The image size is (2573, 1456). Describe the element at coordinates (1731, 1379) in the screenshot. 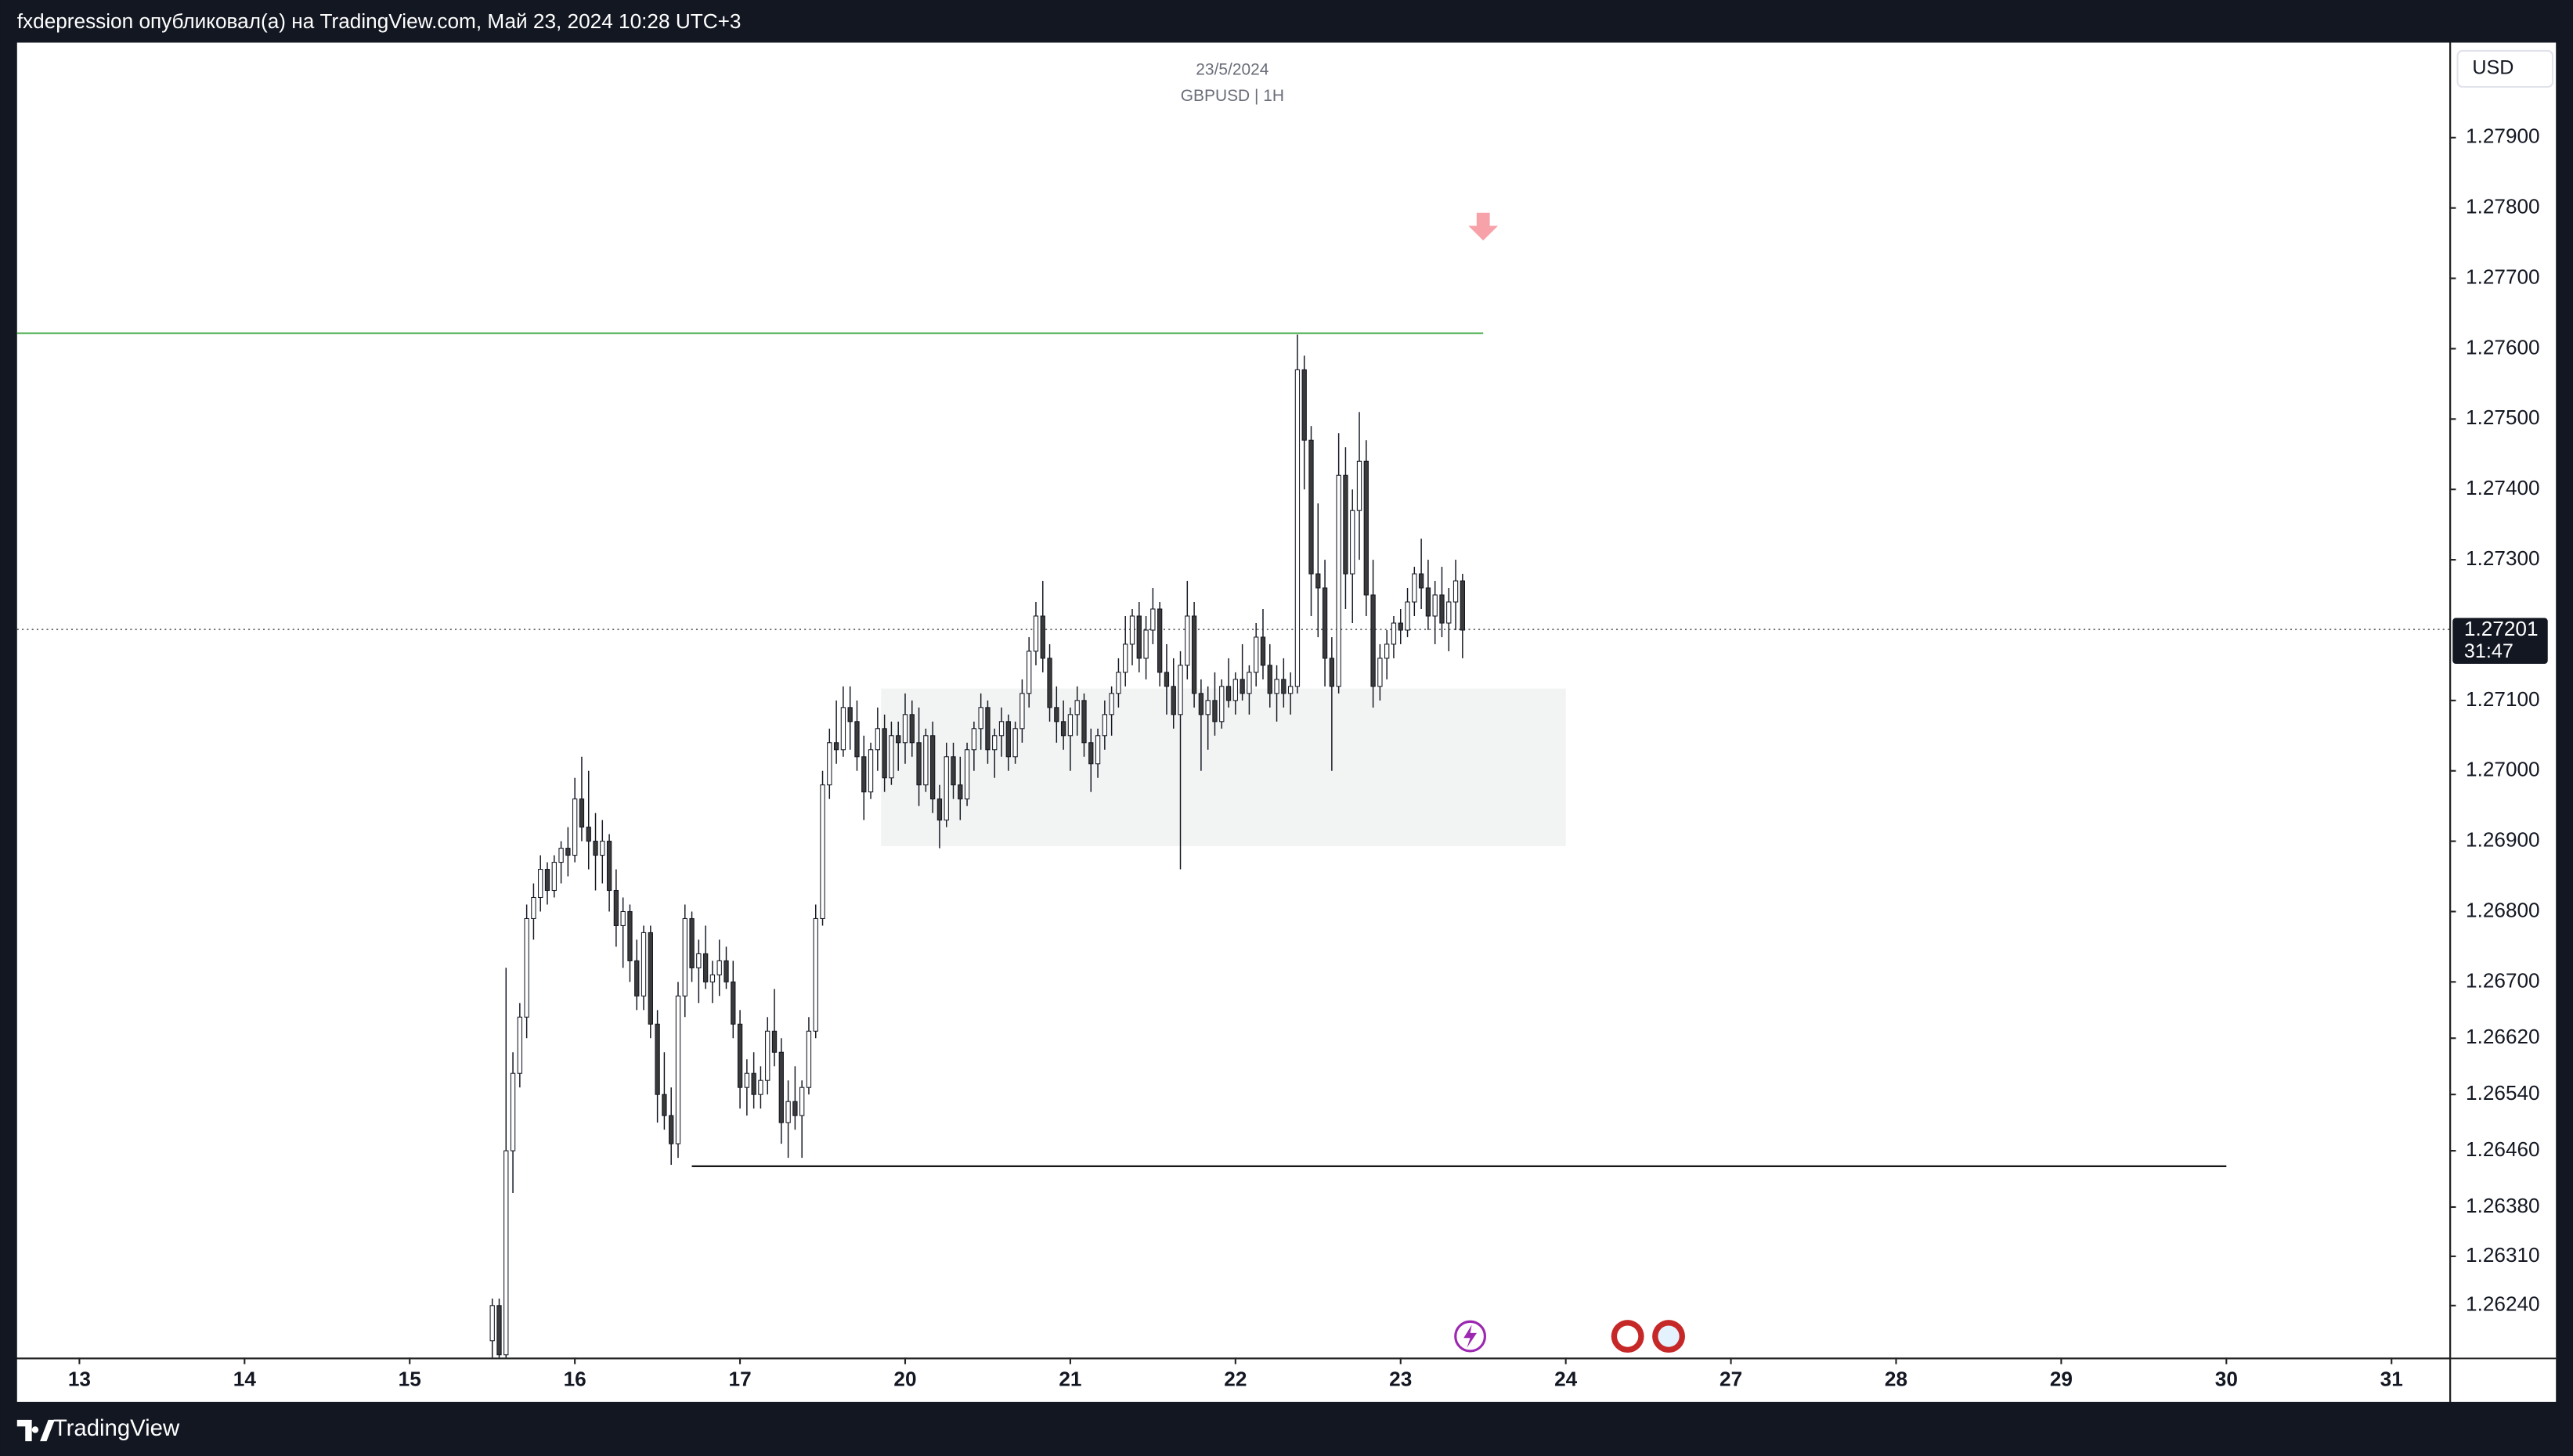

I see `x-tick-label: 27` at that location.